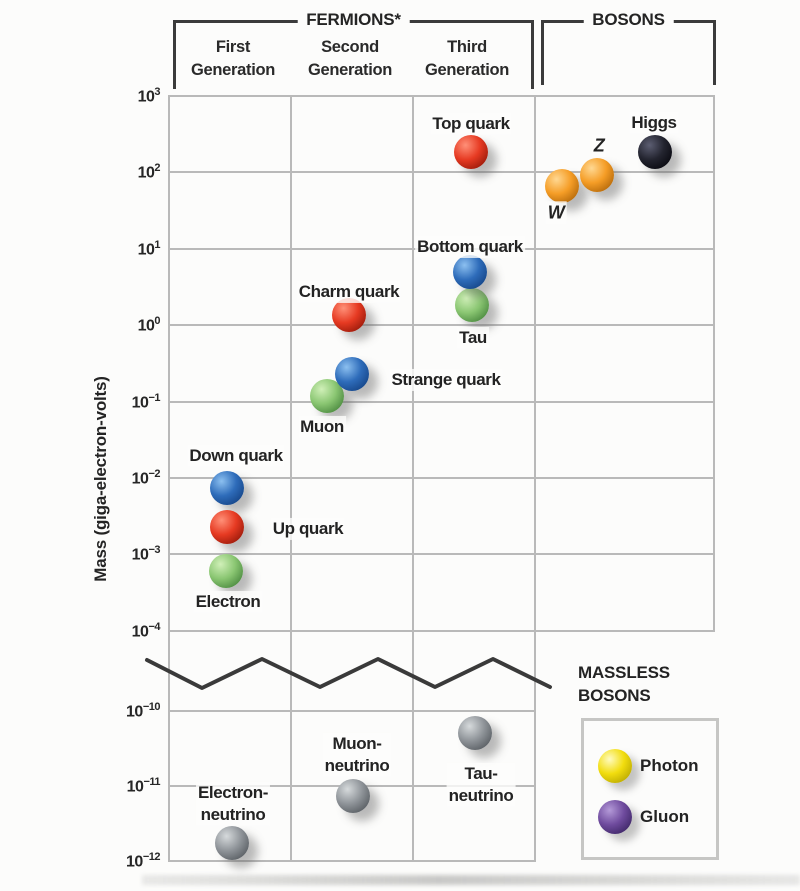 The width and height of the screenshot is (800, 891). I want to click on y-tick-10e1: 10¹, so click(149, 249).